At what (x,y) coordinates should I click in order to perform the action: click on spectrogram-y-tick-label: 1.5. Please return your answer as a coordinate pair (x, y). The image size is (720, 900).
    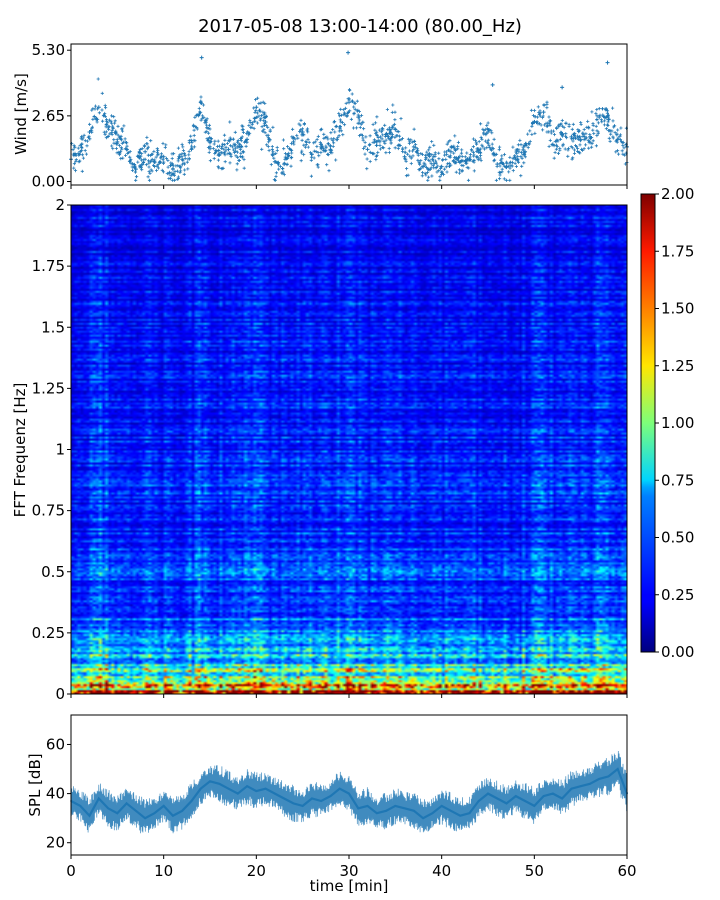
    Looking at the image, I should click on (53, 327).